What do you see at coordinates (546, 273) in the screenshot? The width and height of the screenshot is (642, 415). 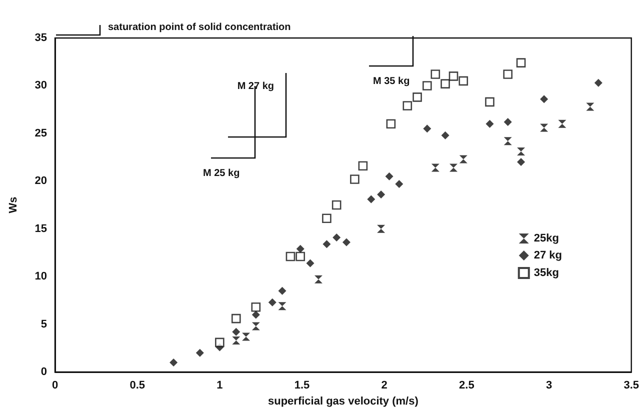 I see `legend-label: 35kg` at bounding box center [546, 273].